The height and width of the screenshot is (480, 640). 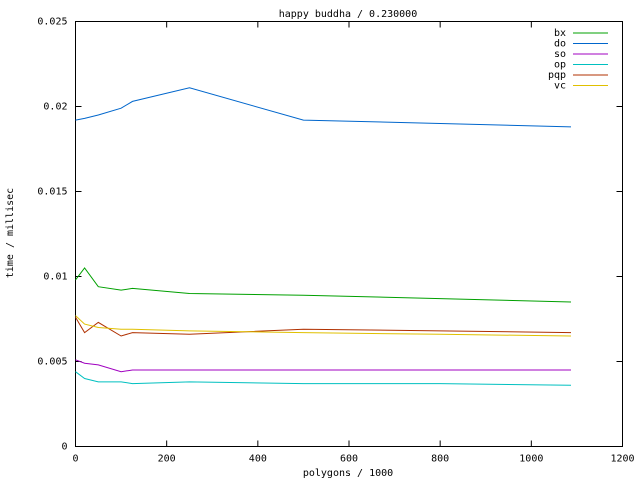 What do you see at coordinates (10, 233) in the screenshot?
I see `y-axis-label: time / millisec` at bounding box center [10, 233].